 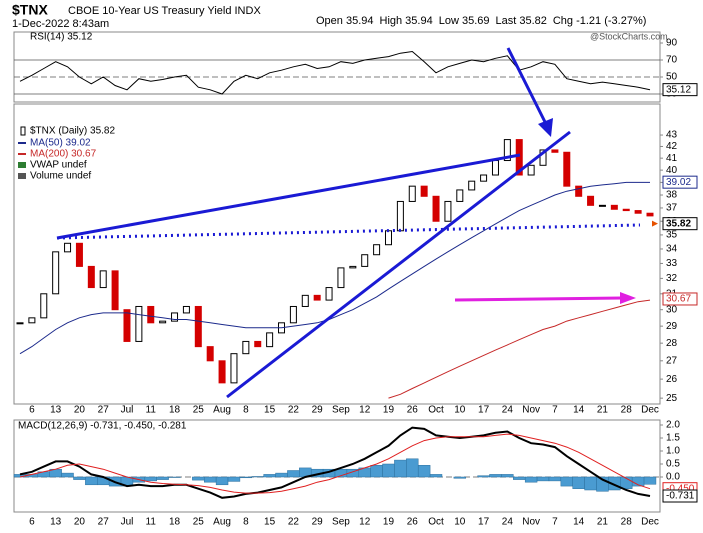 I want to click on y-tick-label: 29, so click(x=672, y=326).